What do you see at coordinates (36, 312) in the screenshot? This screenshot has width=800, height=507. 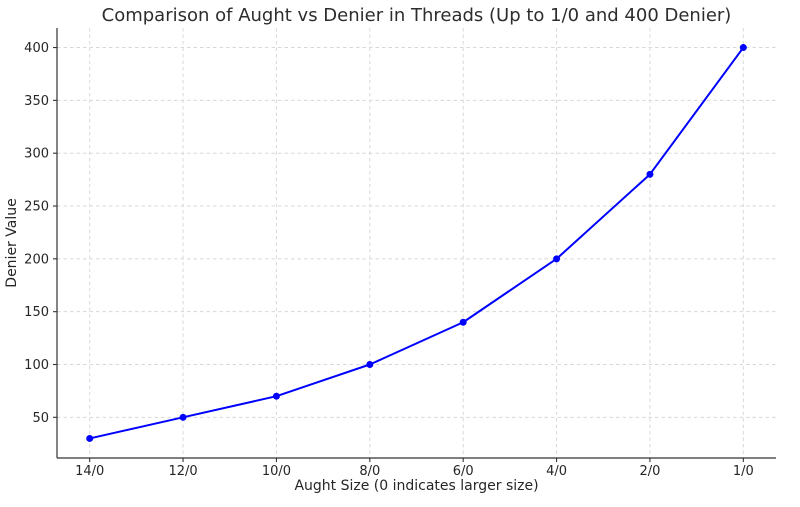 I see `y-tick-label: 150` at bounding box center [36, 312].